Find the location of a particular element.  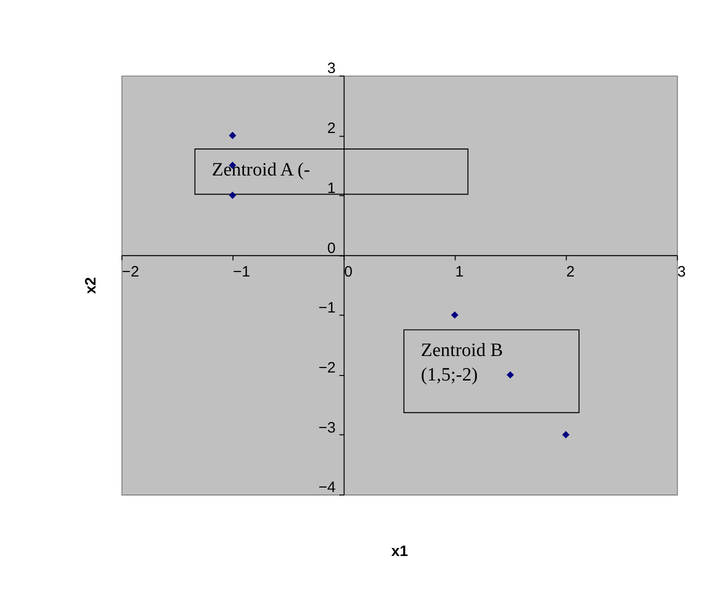

annotation: Zentroid B (1,5;-2) is located at coordinates (461, 363).